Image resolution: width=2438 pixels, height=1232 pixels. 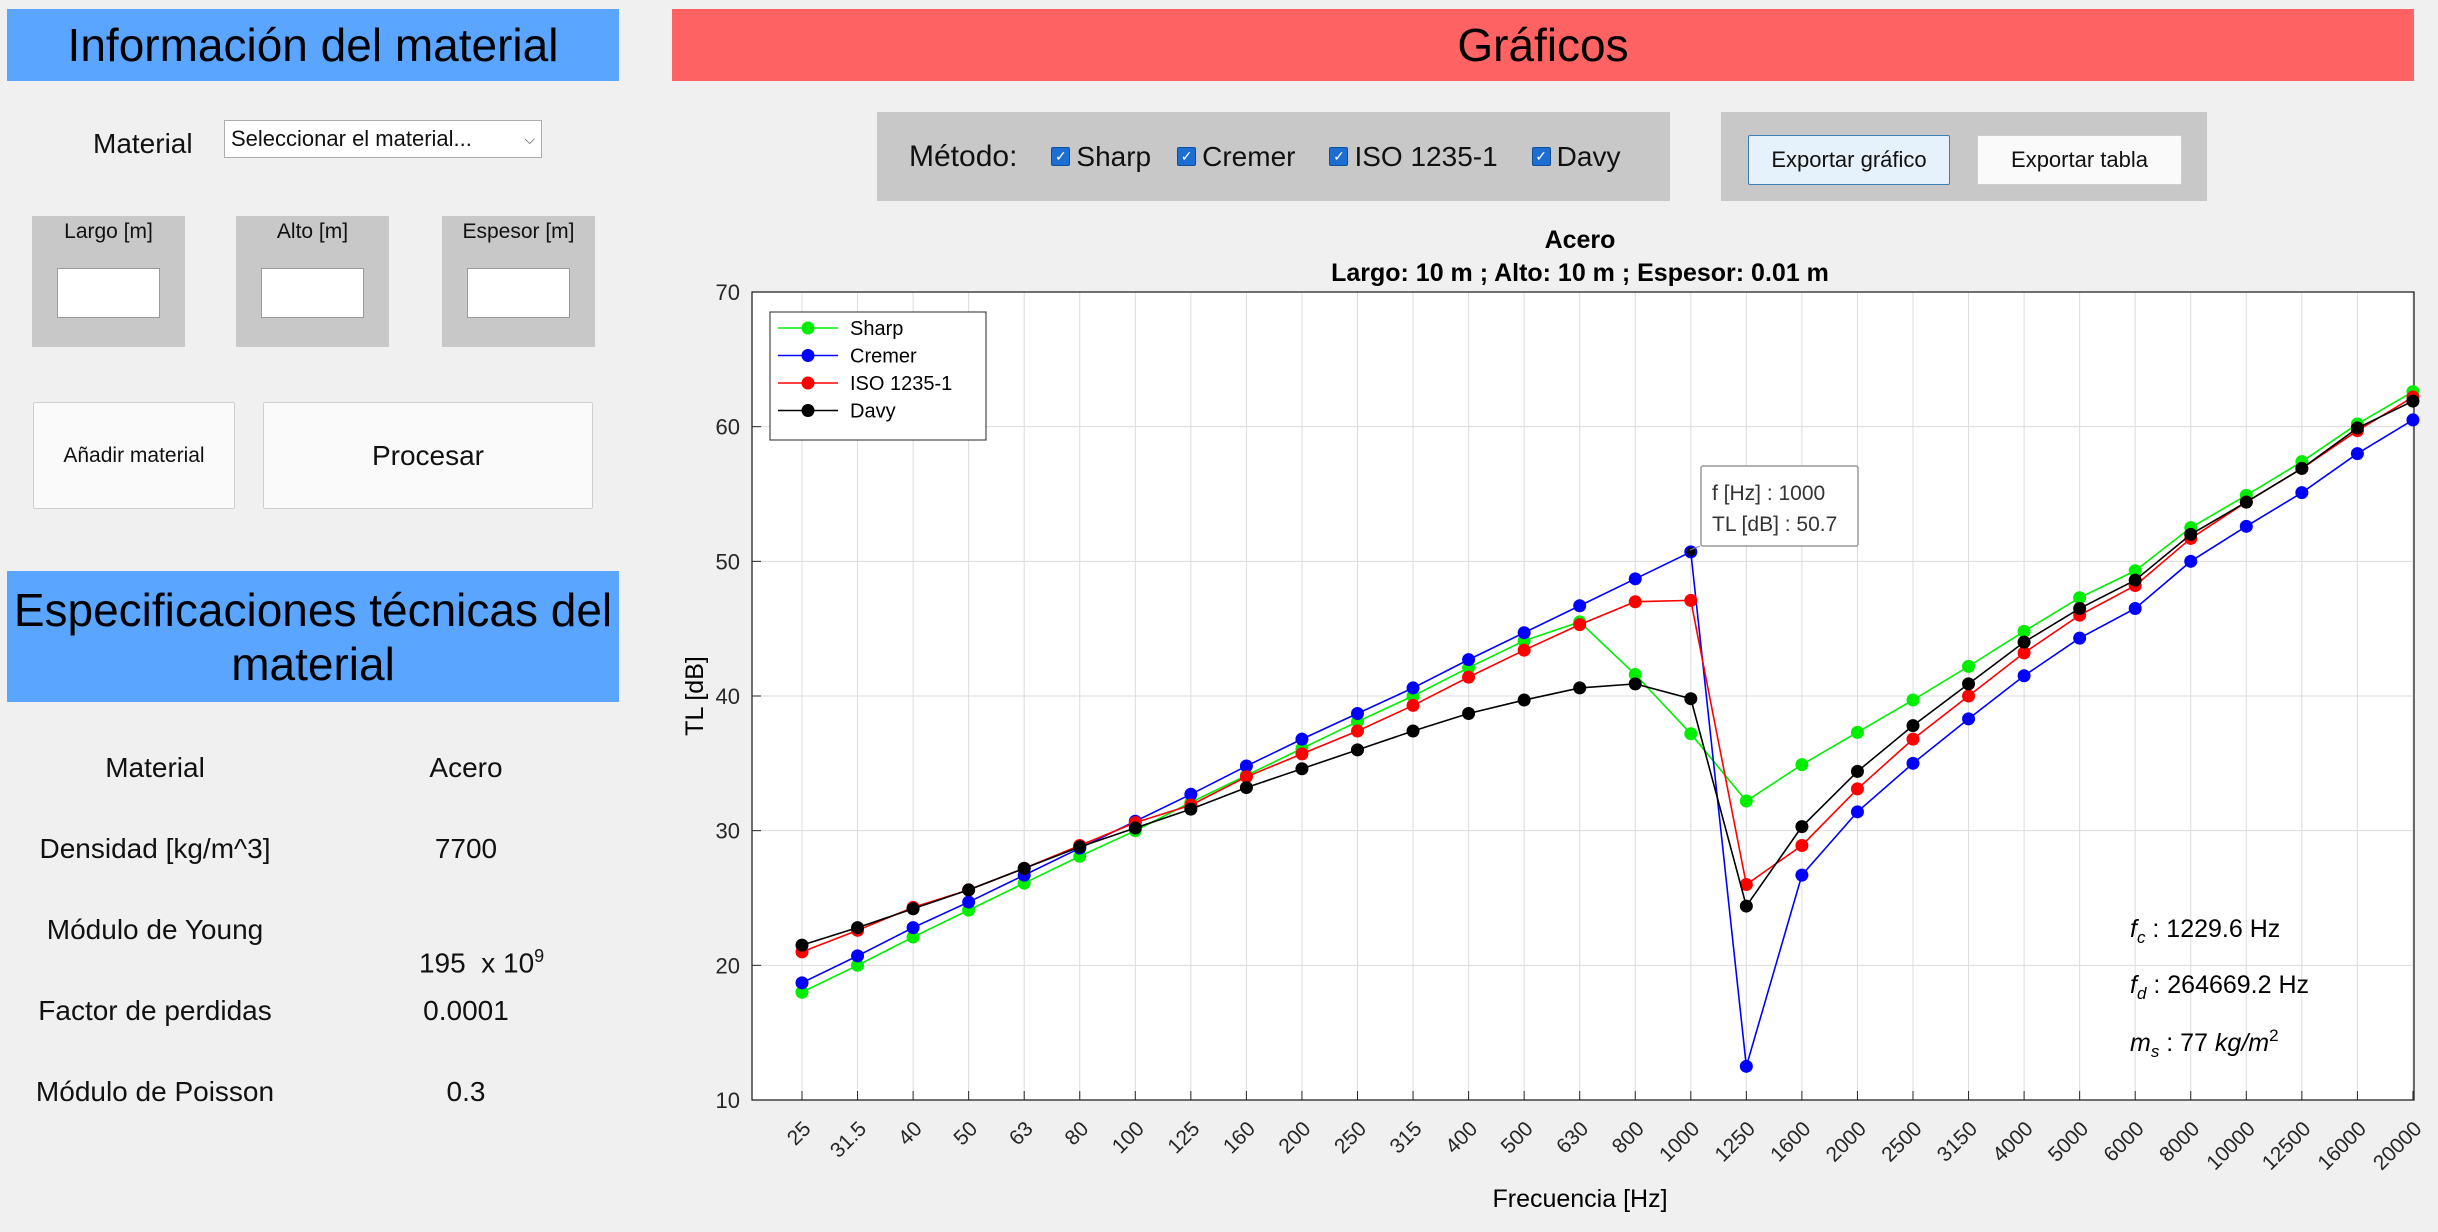 What do you see at coordinates (1249, 156) in the screenshot?
I see `method-cremer-label: Cremer` at bounding box center [1249, 156].